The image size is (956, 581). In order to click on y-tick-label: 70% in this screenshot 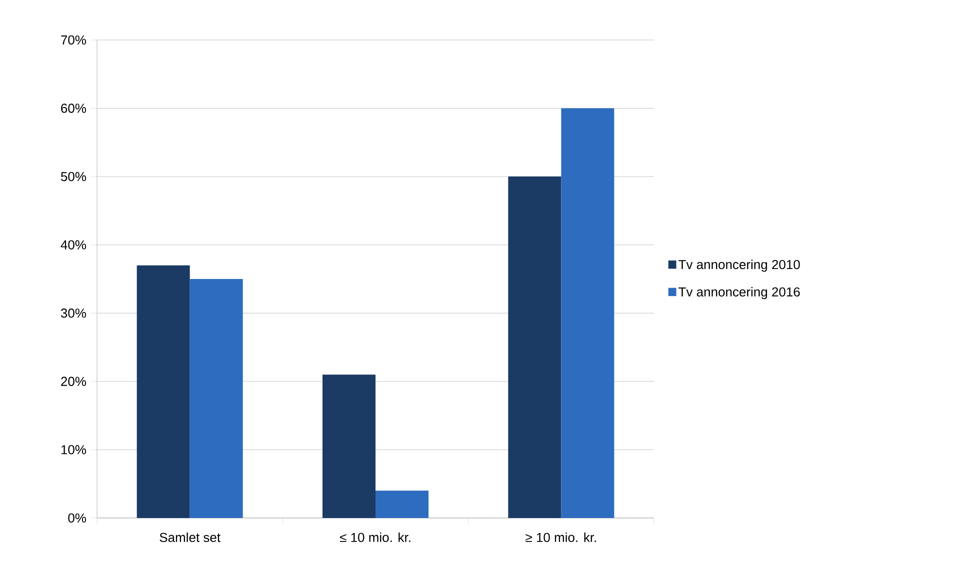, I will do `click(73, 40)`.